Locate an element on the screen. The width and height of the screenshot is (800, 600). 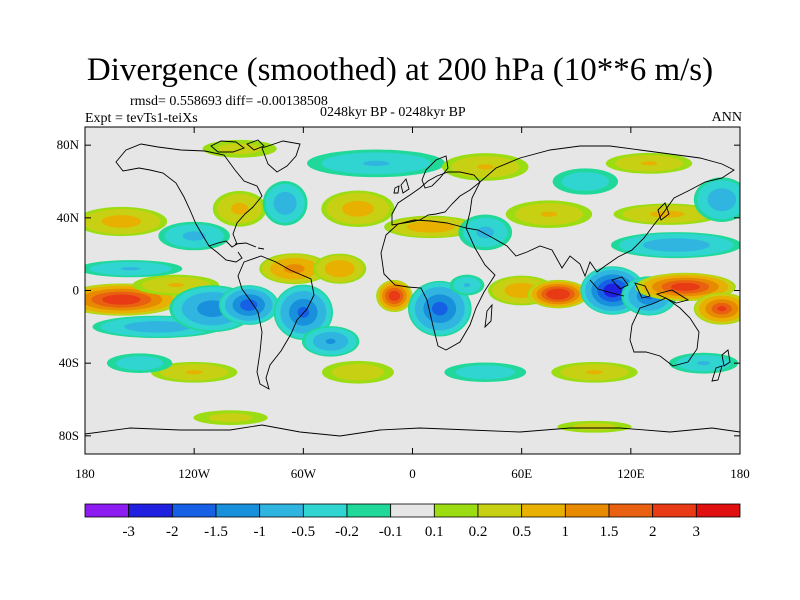
period-subtitle: 0248kyr BP - 0248kyr BP is located at coordinates (393, 112).